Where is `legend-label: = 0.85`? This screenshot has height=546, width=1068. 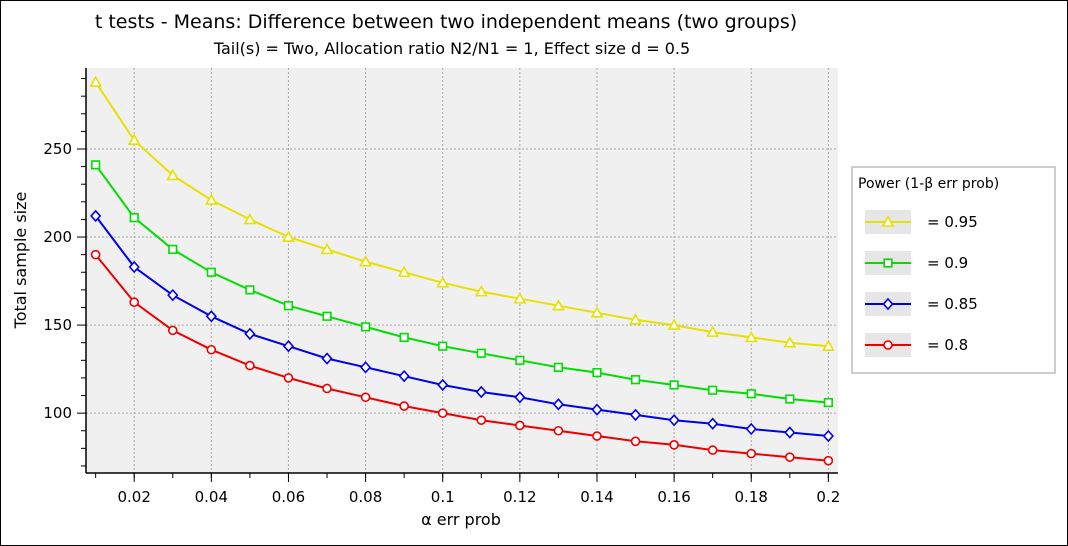 legend-label: = 0.85 is located at coordinates (952, 304).